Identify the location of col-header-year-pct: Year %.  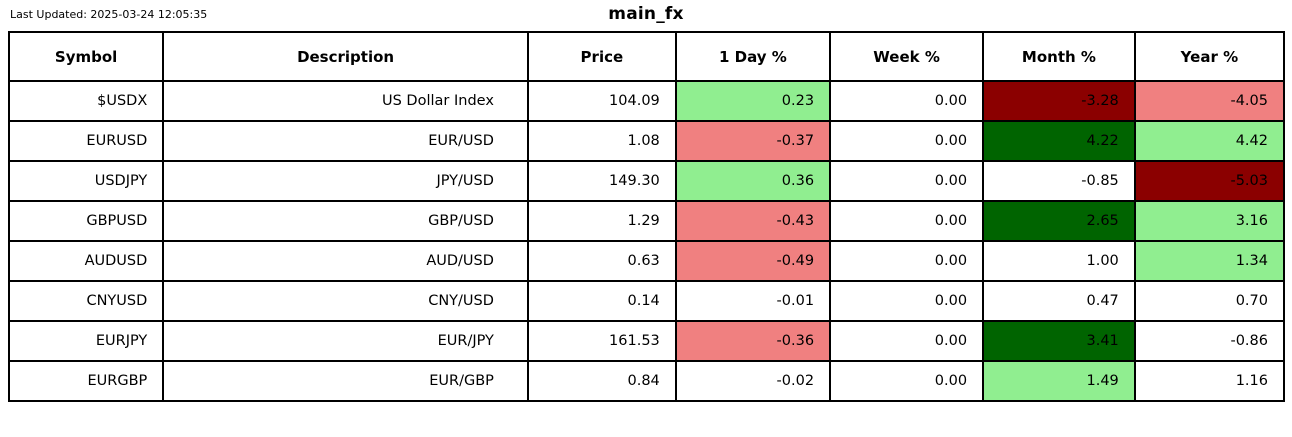
(1209, 56).